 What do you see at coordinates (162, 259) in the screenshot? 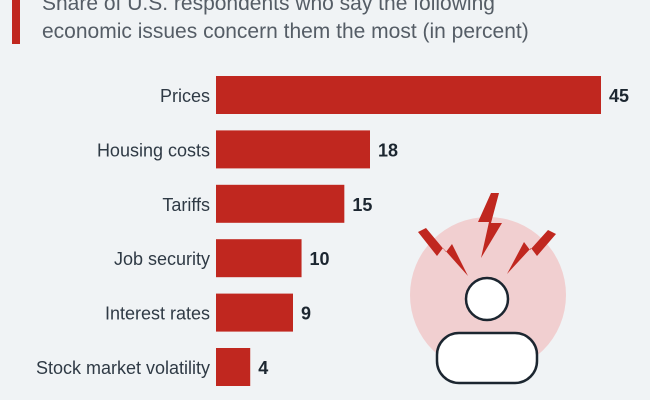
I see `category-label: Job security` at bounding box center [162, 259].